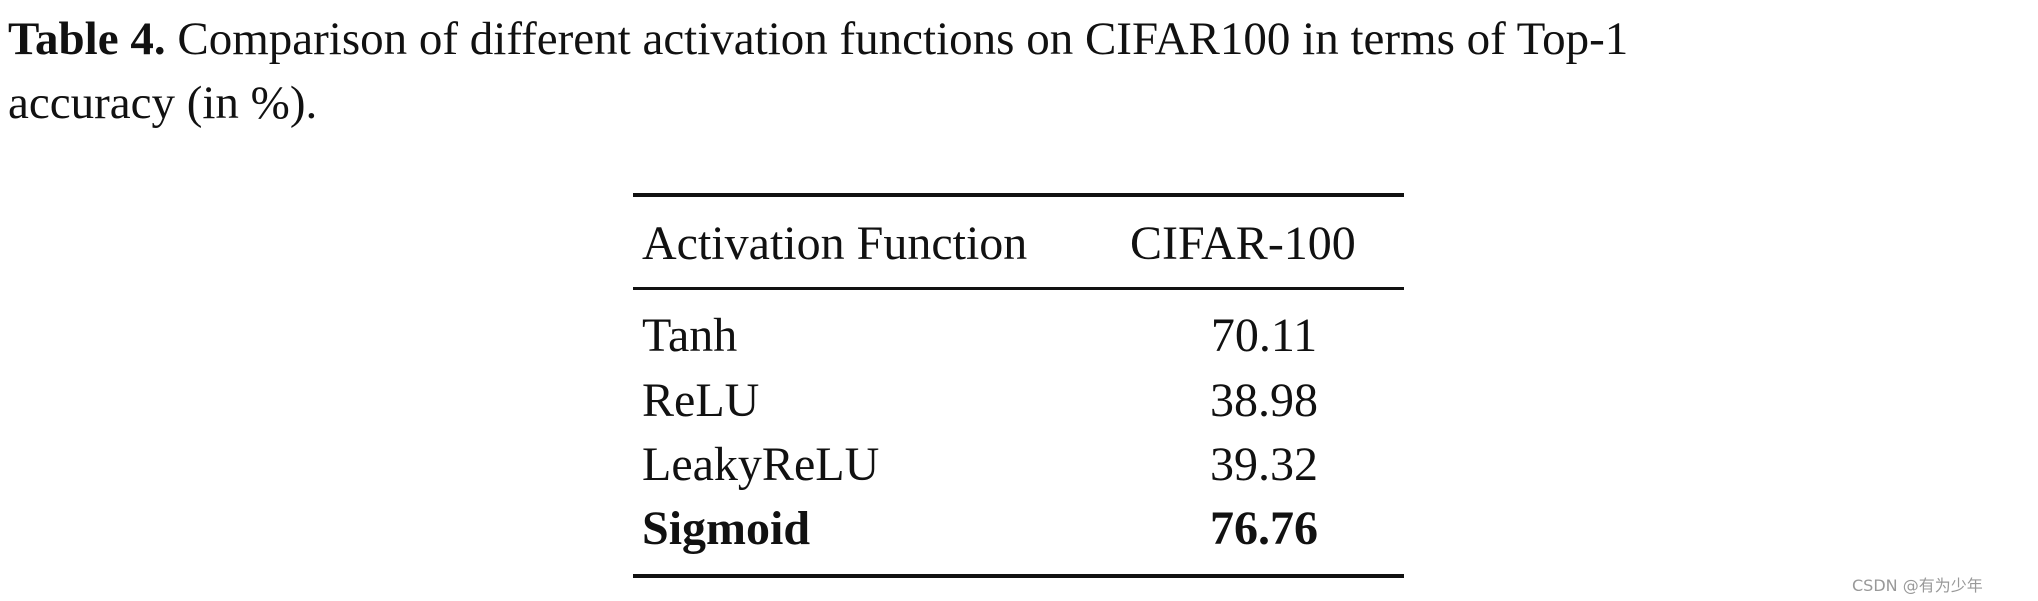 Image resolution: width=2038 pixels, height=601 pixels. I want to click on row-label: ReLU, so click(701, 400).